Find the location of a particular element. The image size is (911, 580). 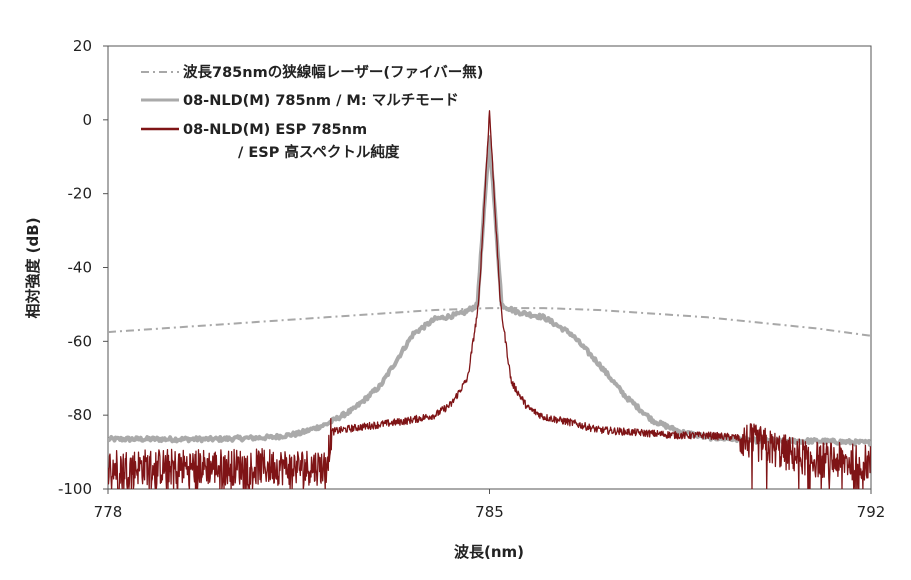

x-axis-title: 波長(nm) is located at coordinates (489, 552).